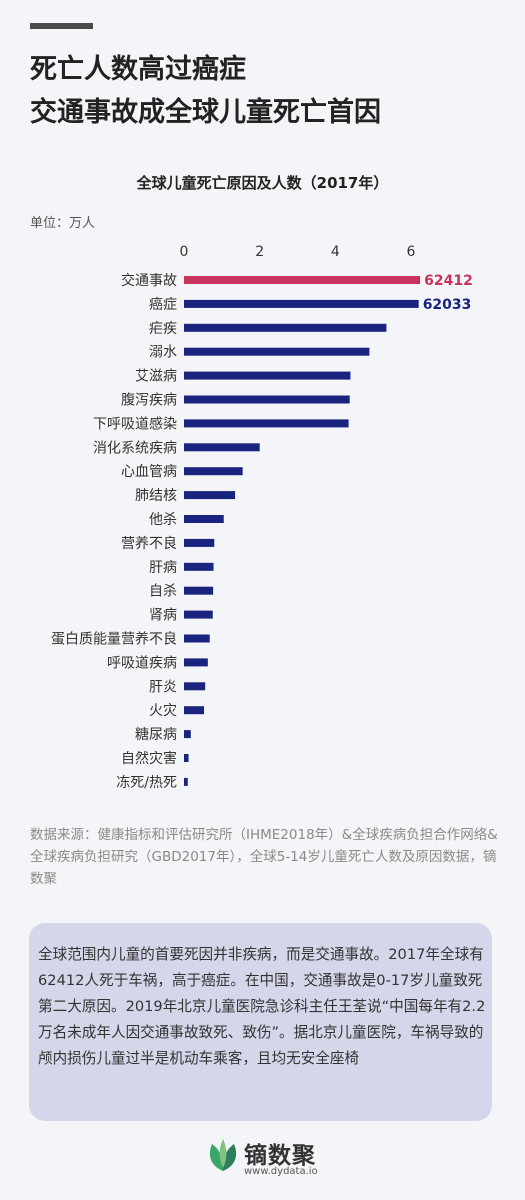  Describe the element at coordinates (149, 280) in the screenshot. I see `category-label: 交通事故` at that location.